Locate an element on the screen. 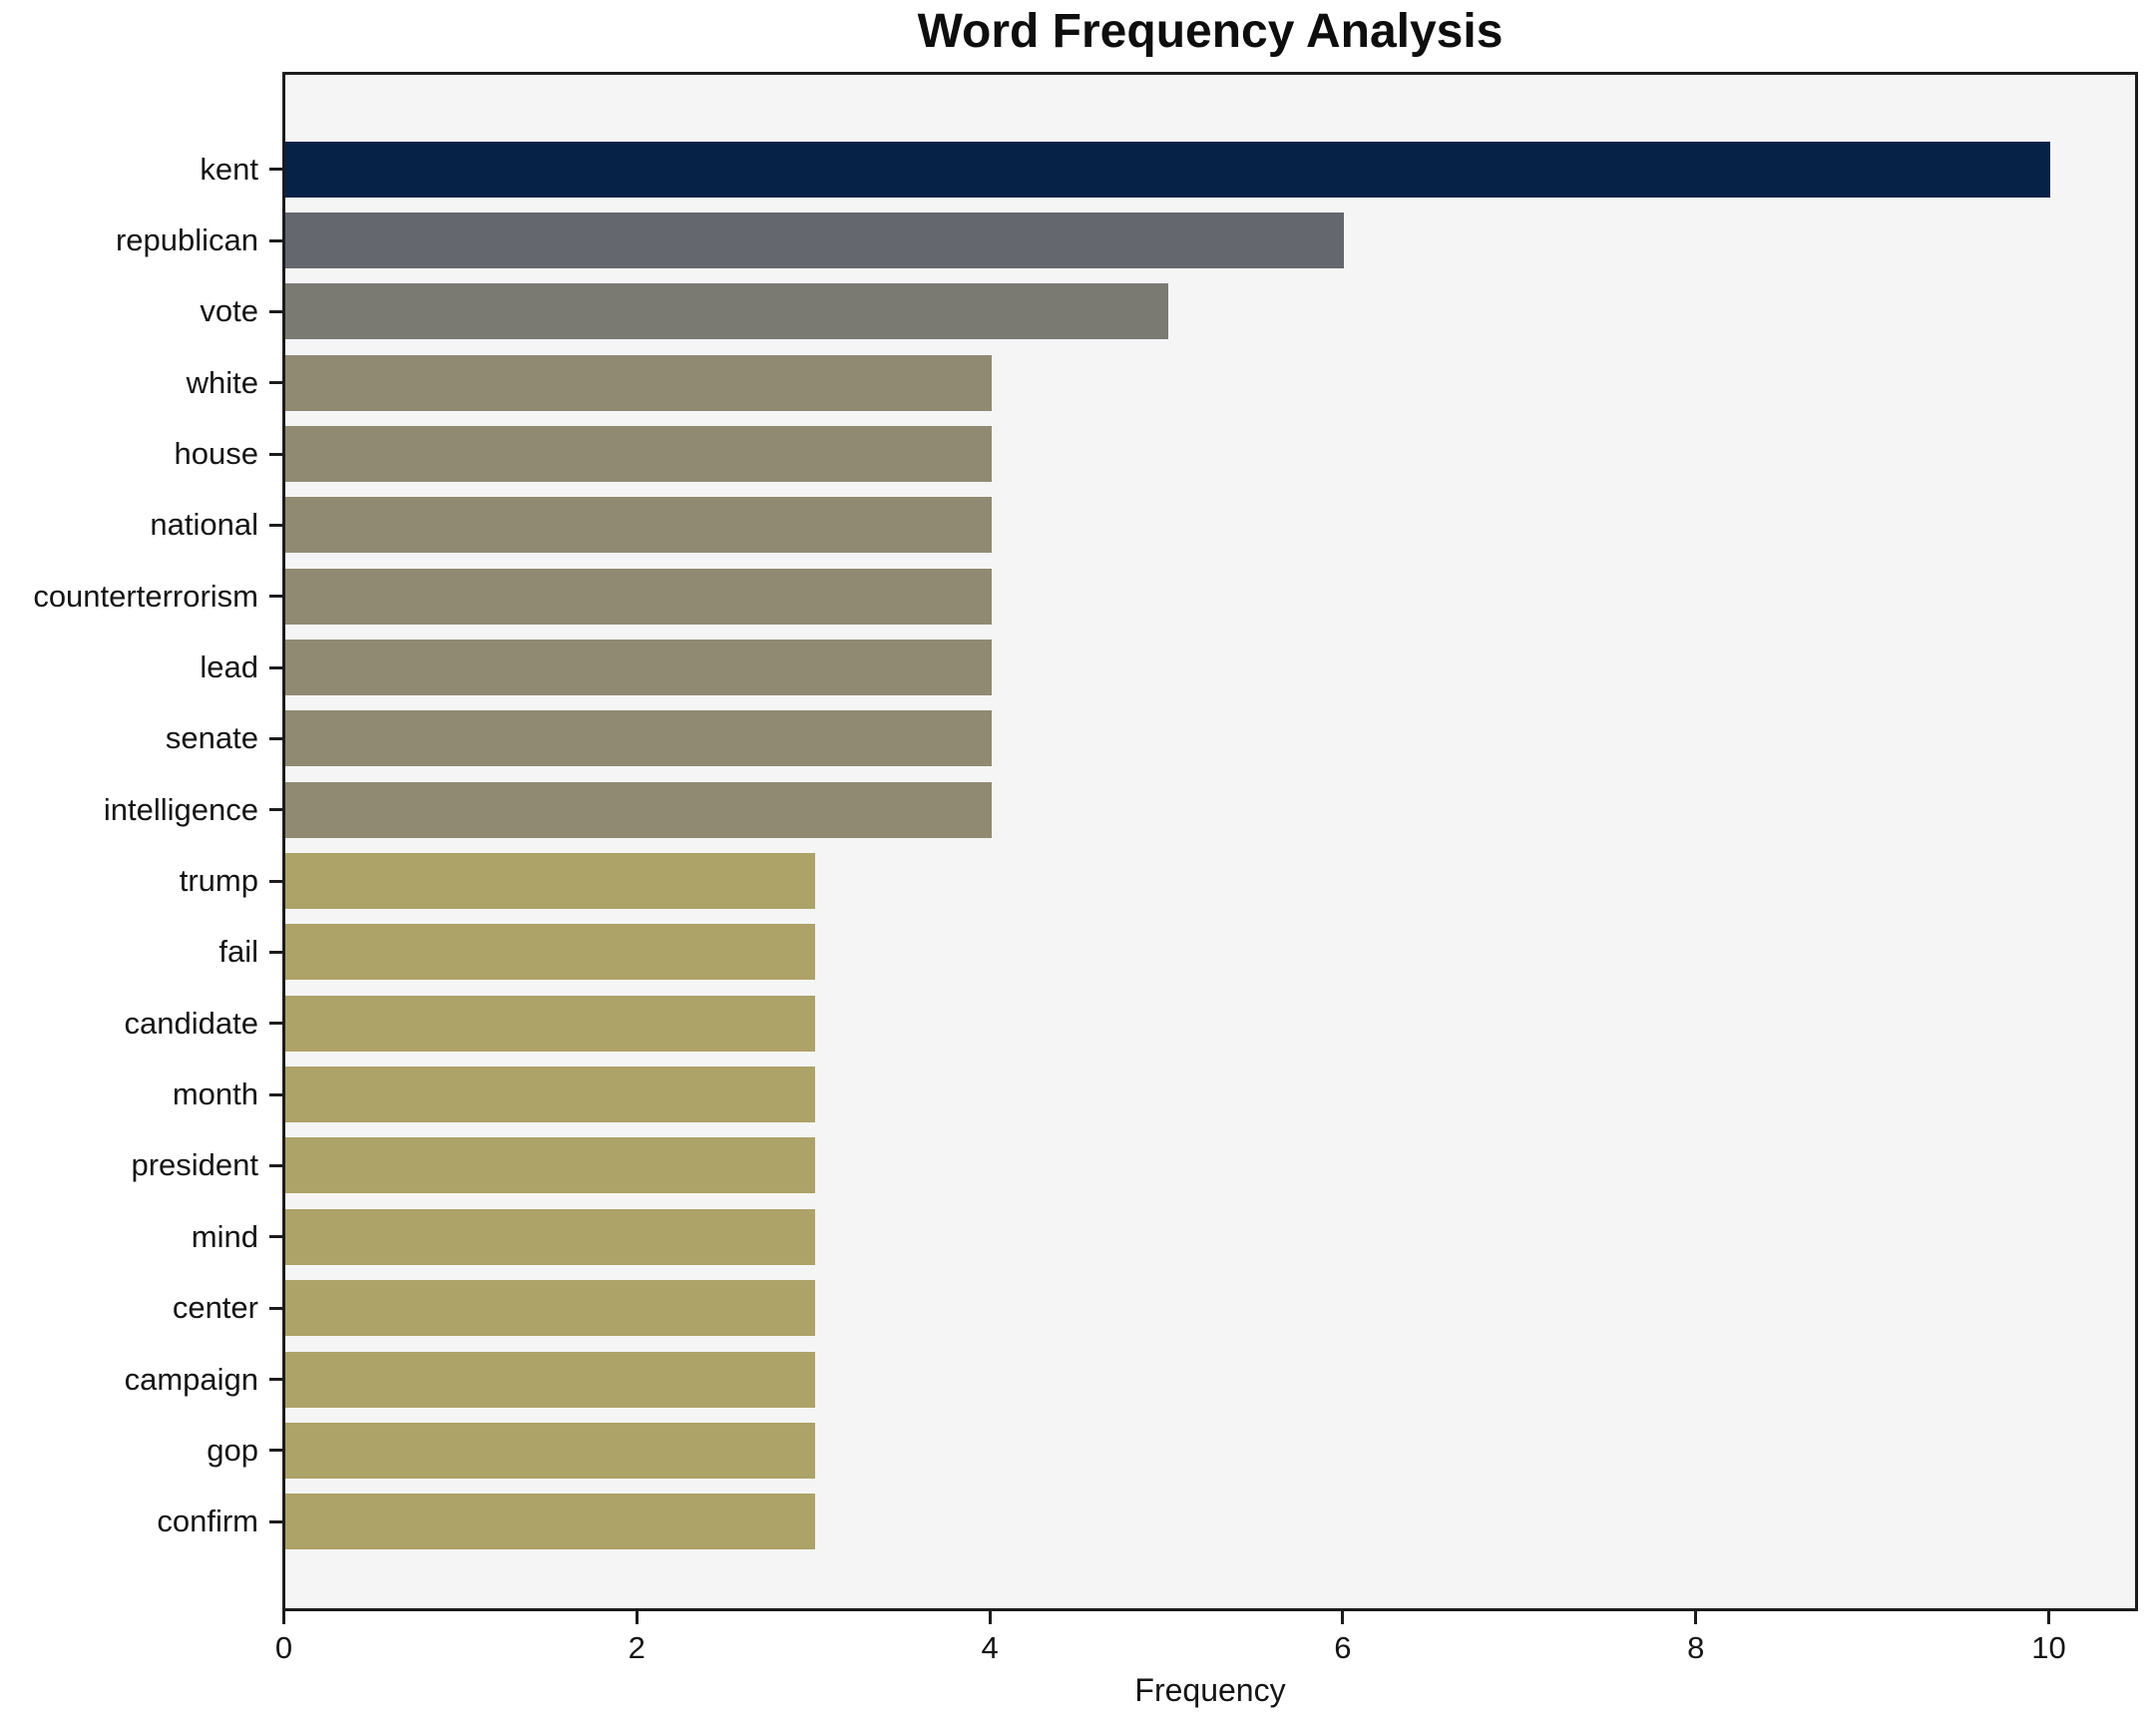 Image resolution: width=2156 pixels, height=1718 pixels. y-tick-senate is located at coordinates (275, 738).